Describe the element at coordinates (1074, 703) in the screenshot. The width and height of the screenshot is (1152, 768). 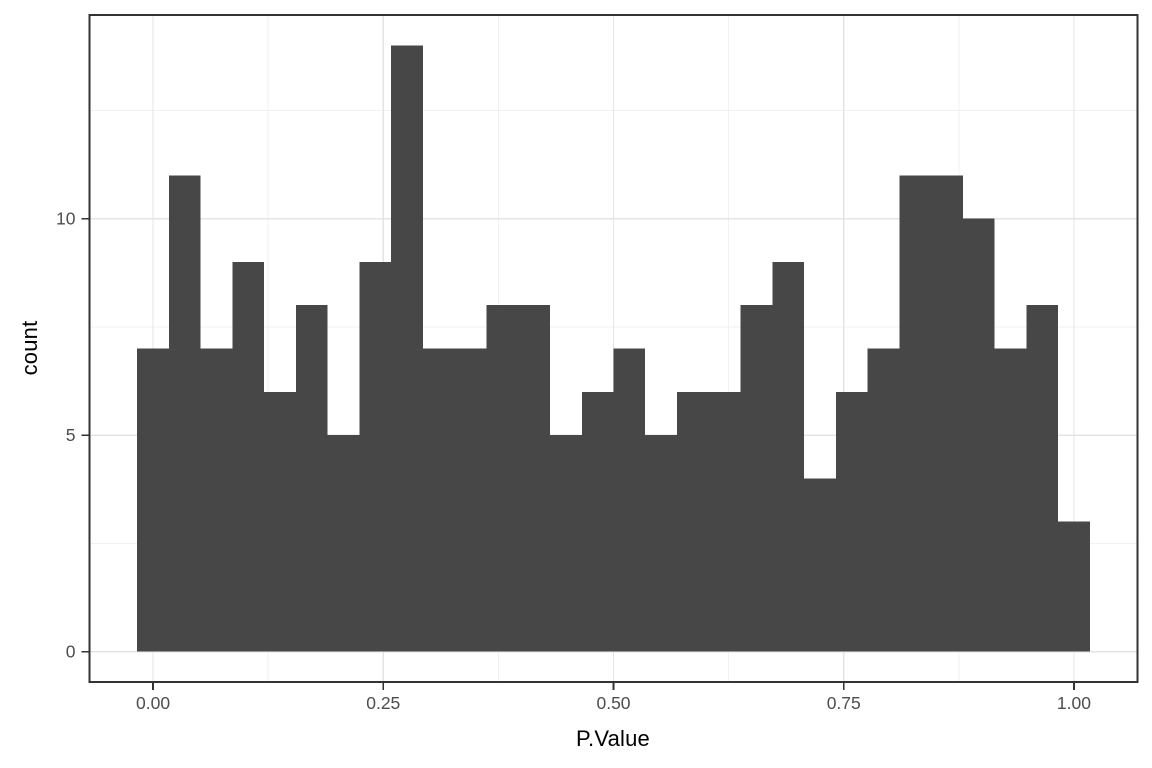
I see `x-tick-label: 1.00` at that location.